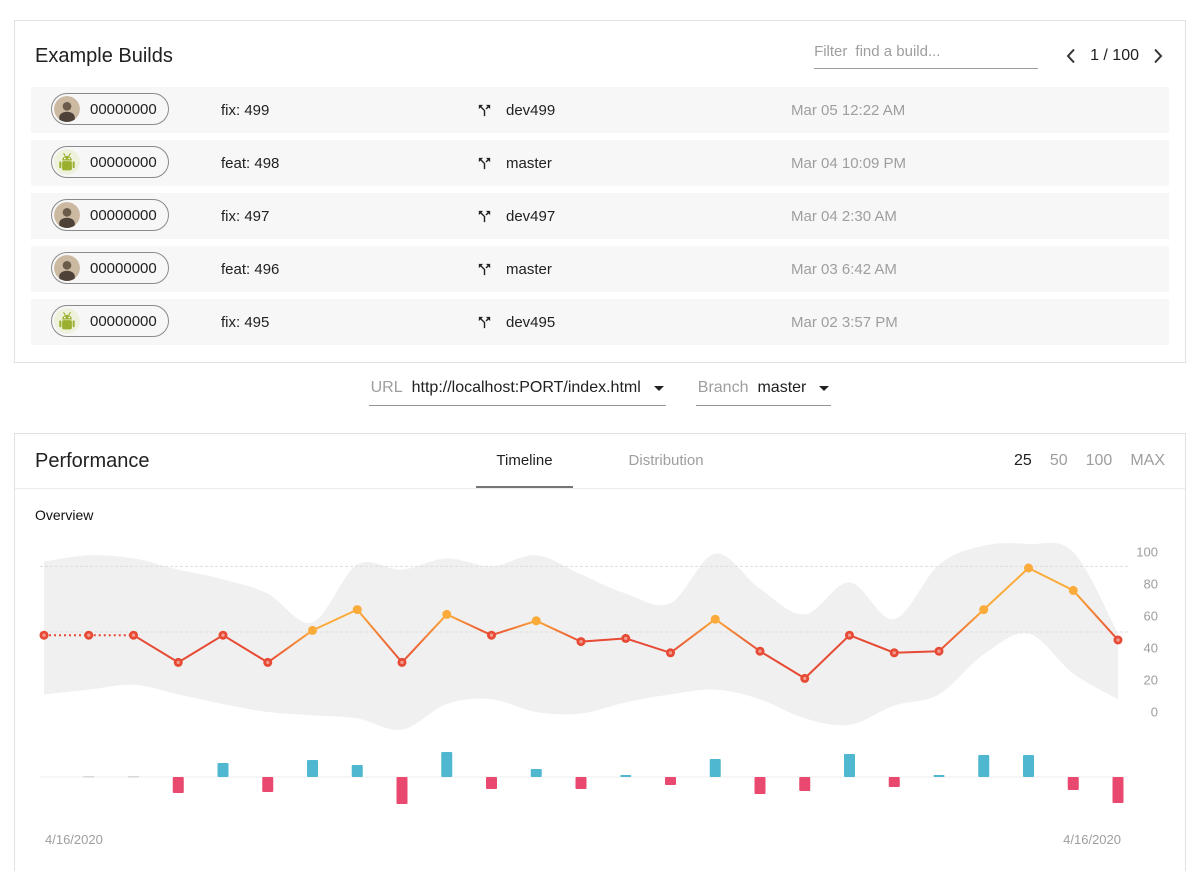  What do you see at coordinates (844, 269) in the screenshot?
I see `build-timestamp: Mar 03 6:42 AM` at bounding box center [844, 269].